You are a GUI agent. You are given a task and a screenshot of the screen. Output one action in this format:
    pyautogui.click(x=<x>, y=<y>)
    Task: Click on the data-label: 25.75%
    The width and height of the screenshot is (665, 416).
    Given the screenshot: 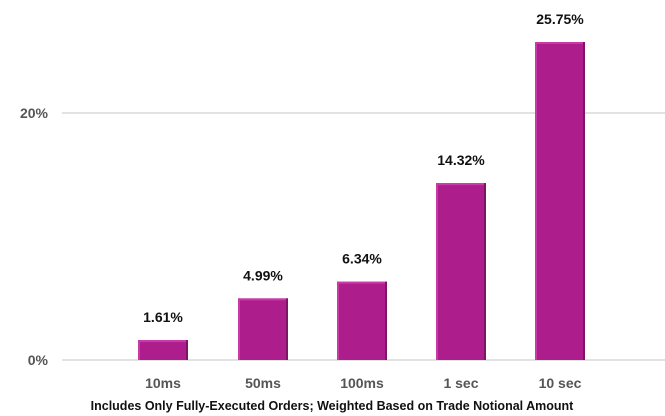 What is the action you would take?
    pyautogui.click(x=560, y=19)
    